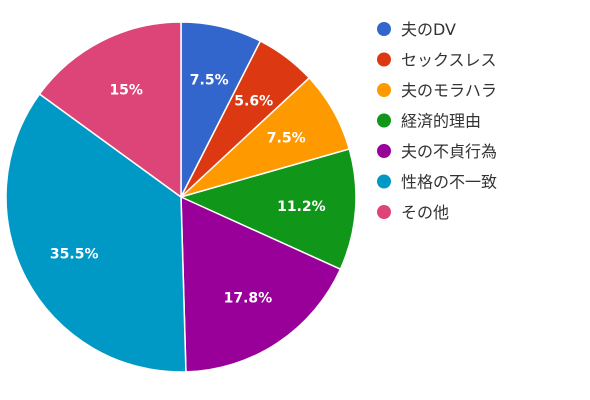  What do you see at coordinates (449, 90) in the screenshot?
I see `legend-label: 夫のモラハラ` at bounding box center [449, 90].